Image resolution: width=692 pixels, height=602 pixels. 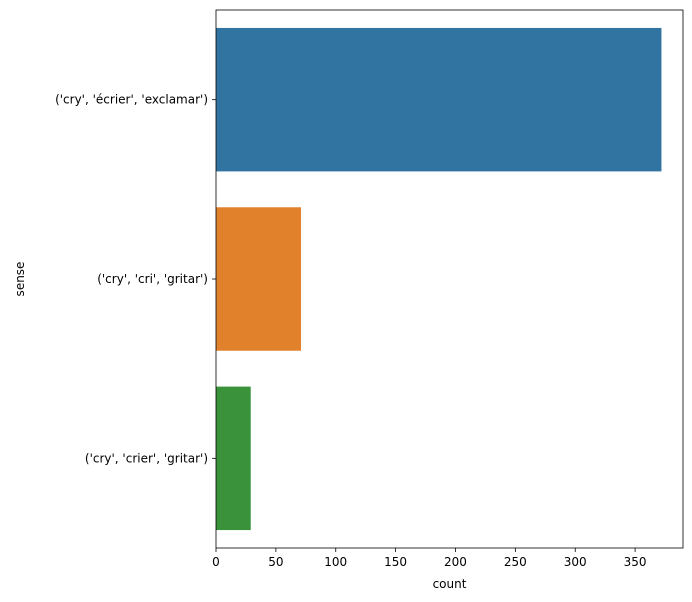 I want to click on x-axis-label: count, so click(x=450, y=584).